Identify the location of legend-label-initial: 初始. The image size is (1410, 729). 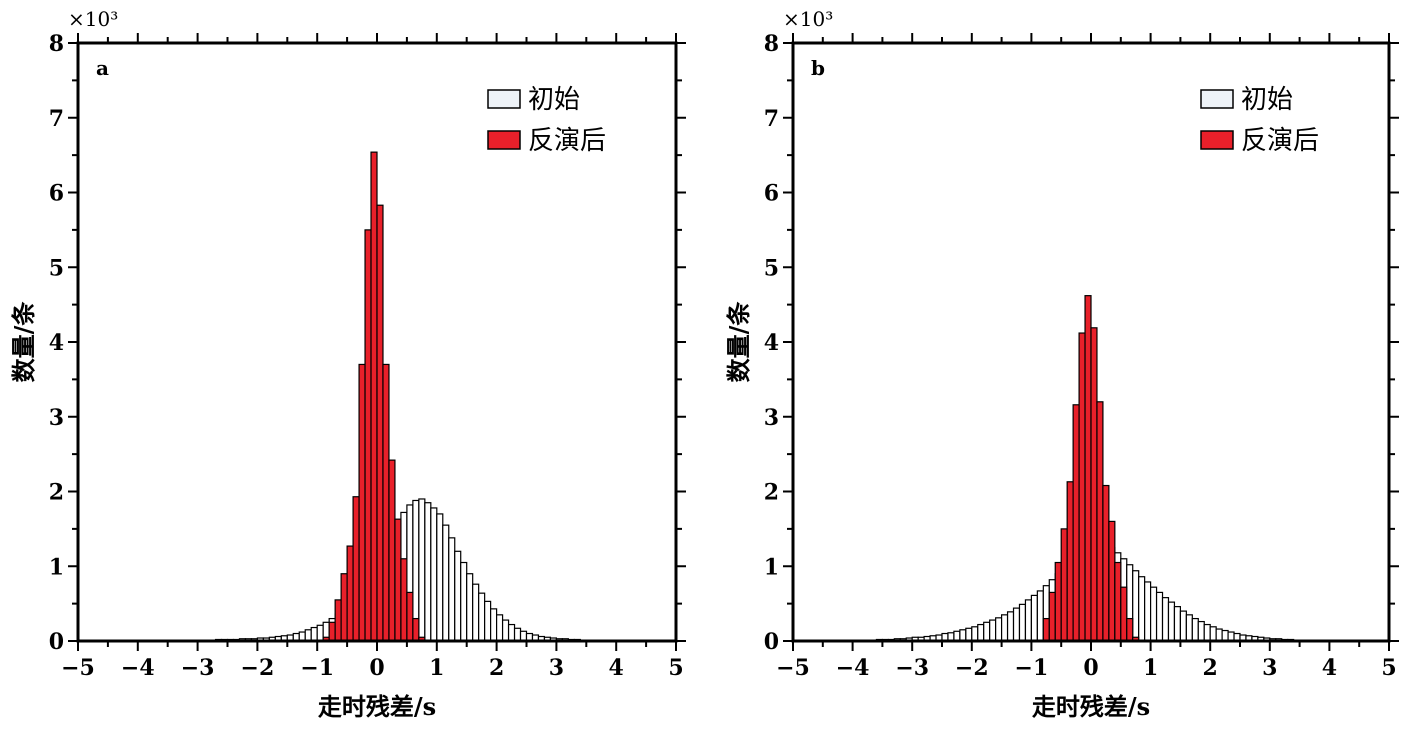
(554, 100).